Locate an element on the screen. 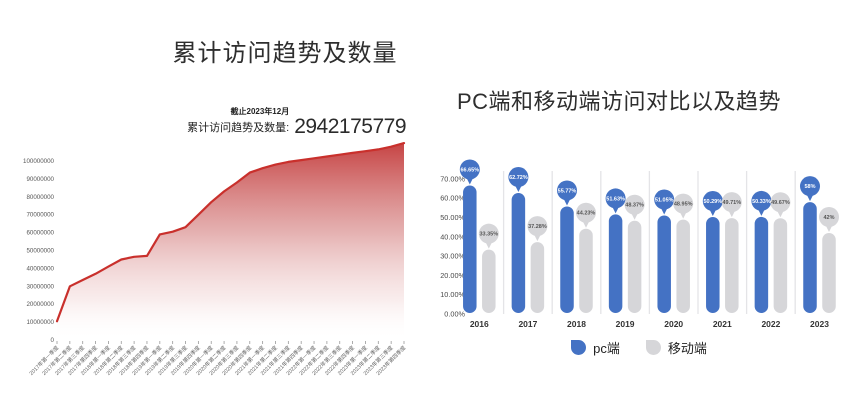 This screenshot has width=852, height=411. value-label: 48.95% is located at coordinates (683, 205).